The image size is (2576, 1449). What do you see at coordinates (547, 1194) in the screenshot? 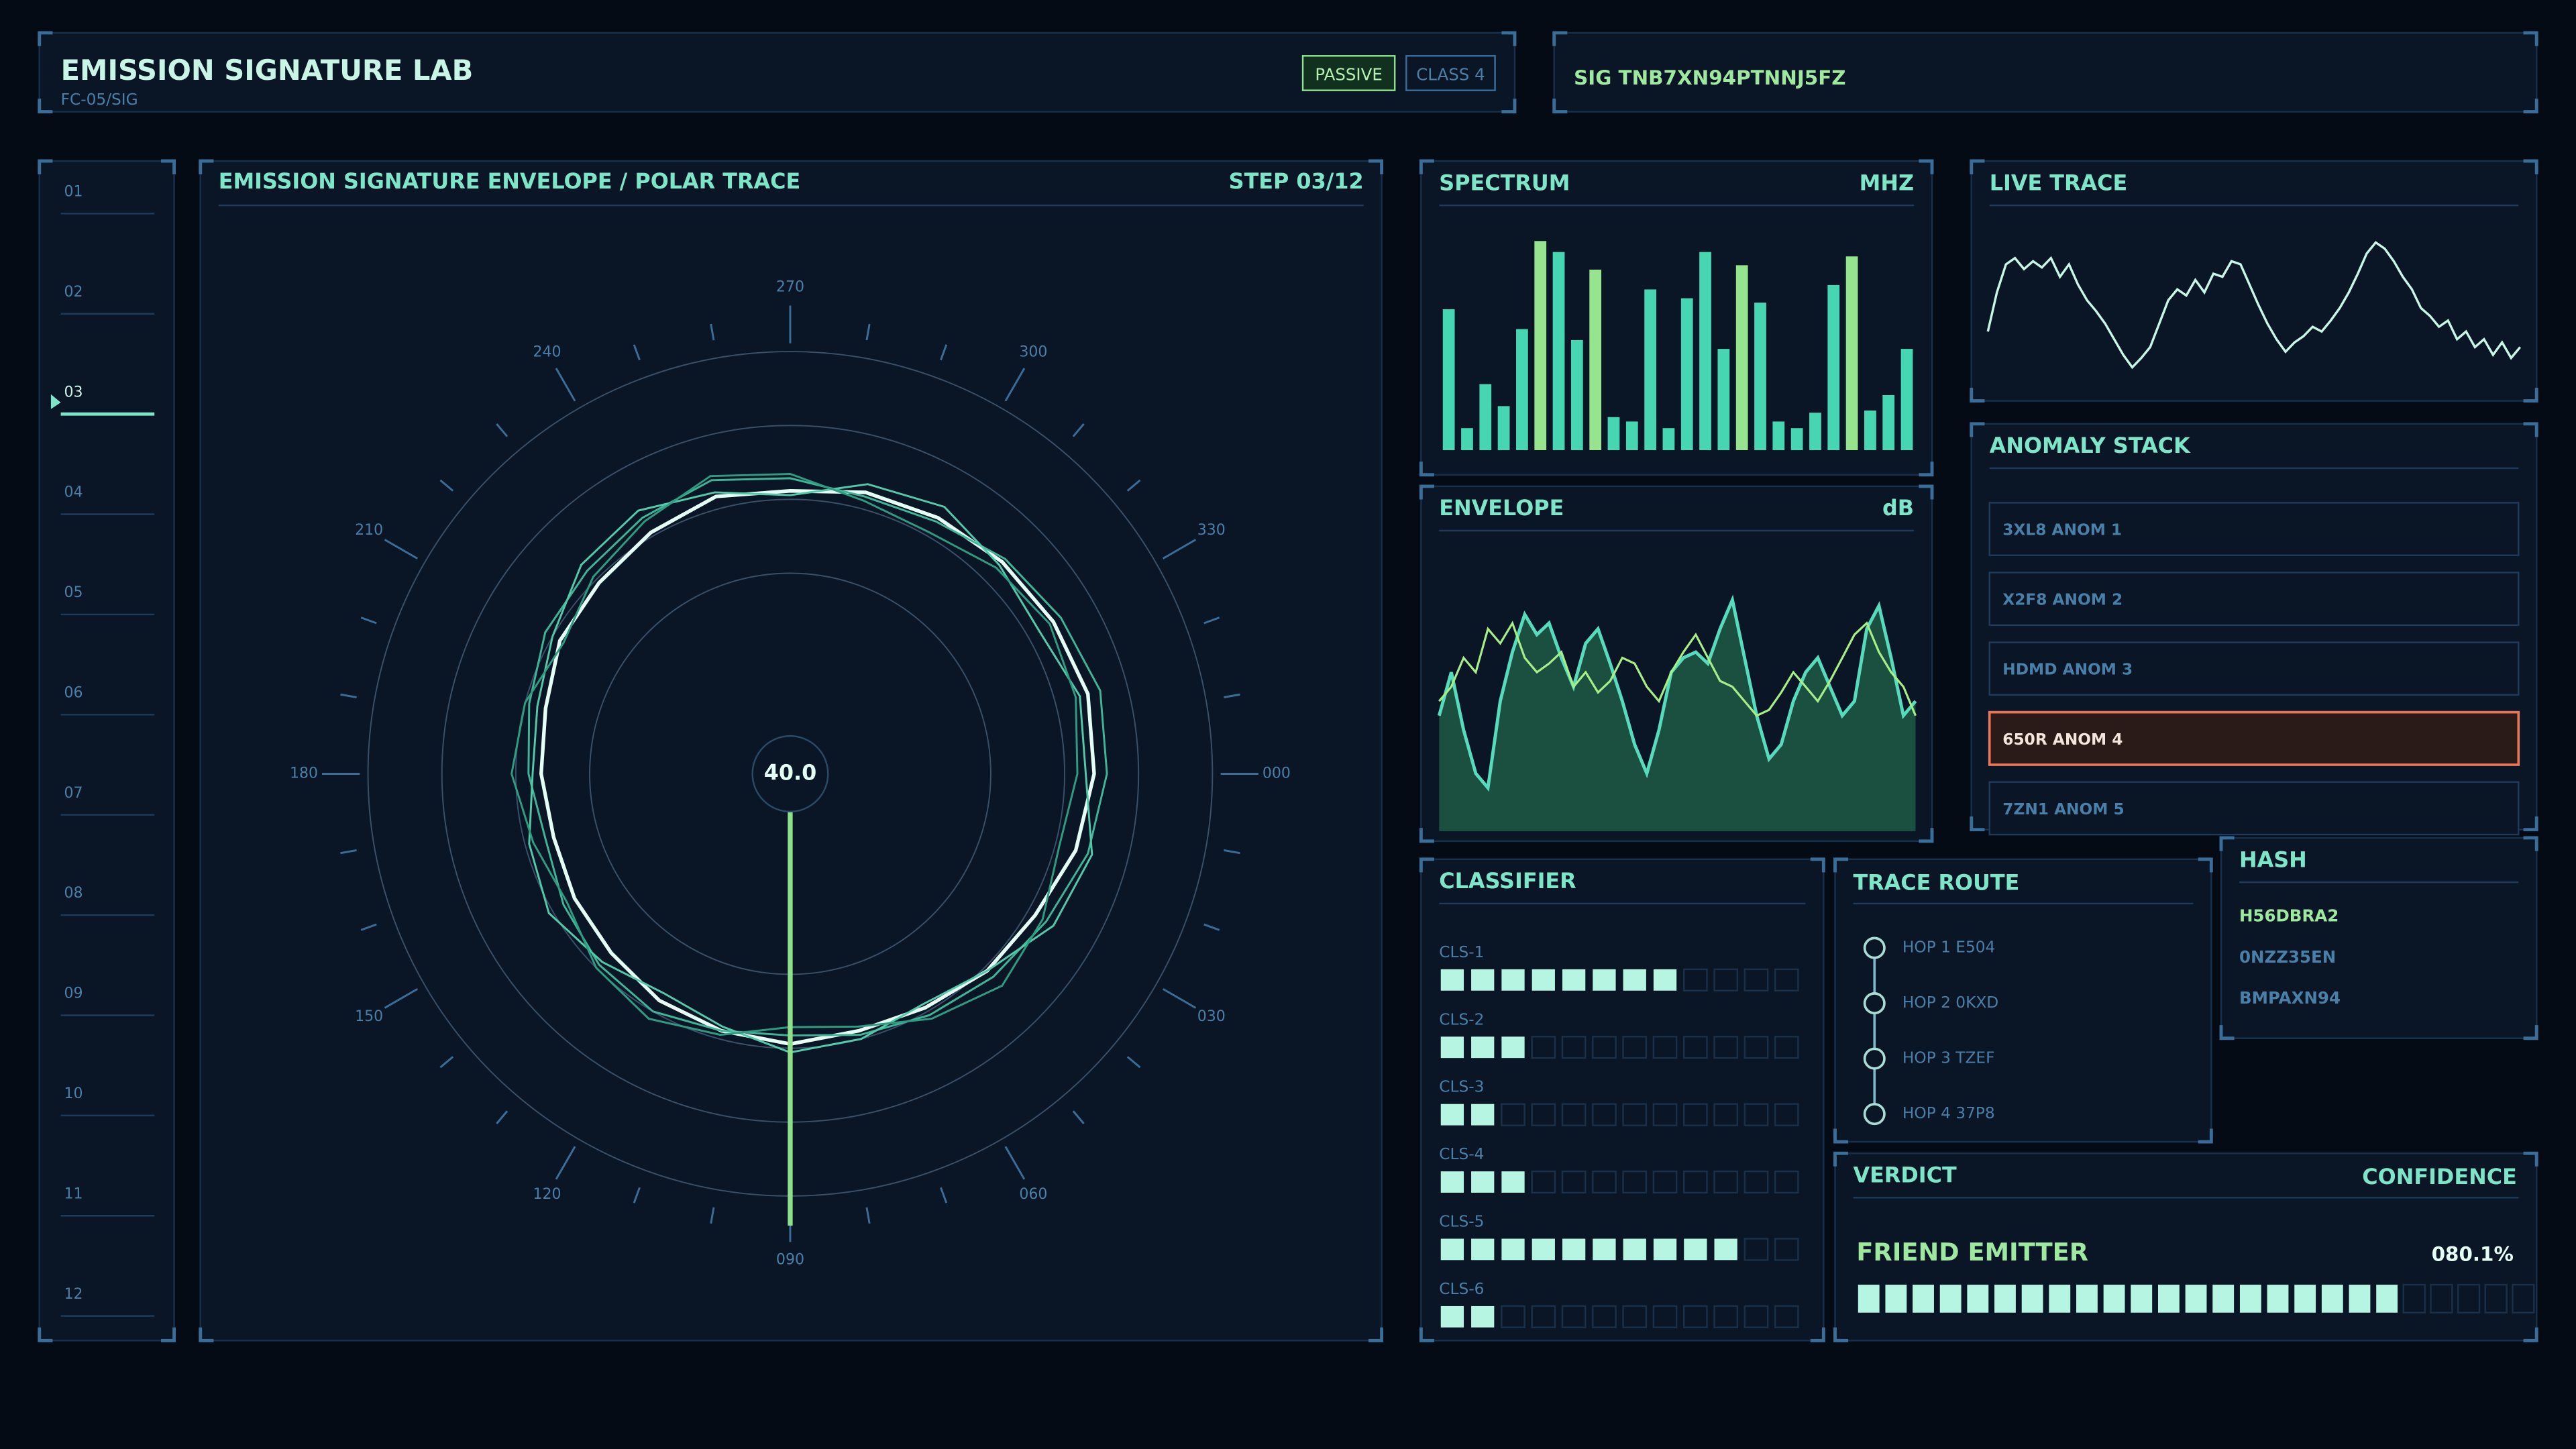
I see `theta-tick-label: 120` at bounding box center [547, 1194].